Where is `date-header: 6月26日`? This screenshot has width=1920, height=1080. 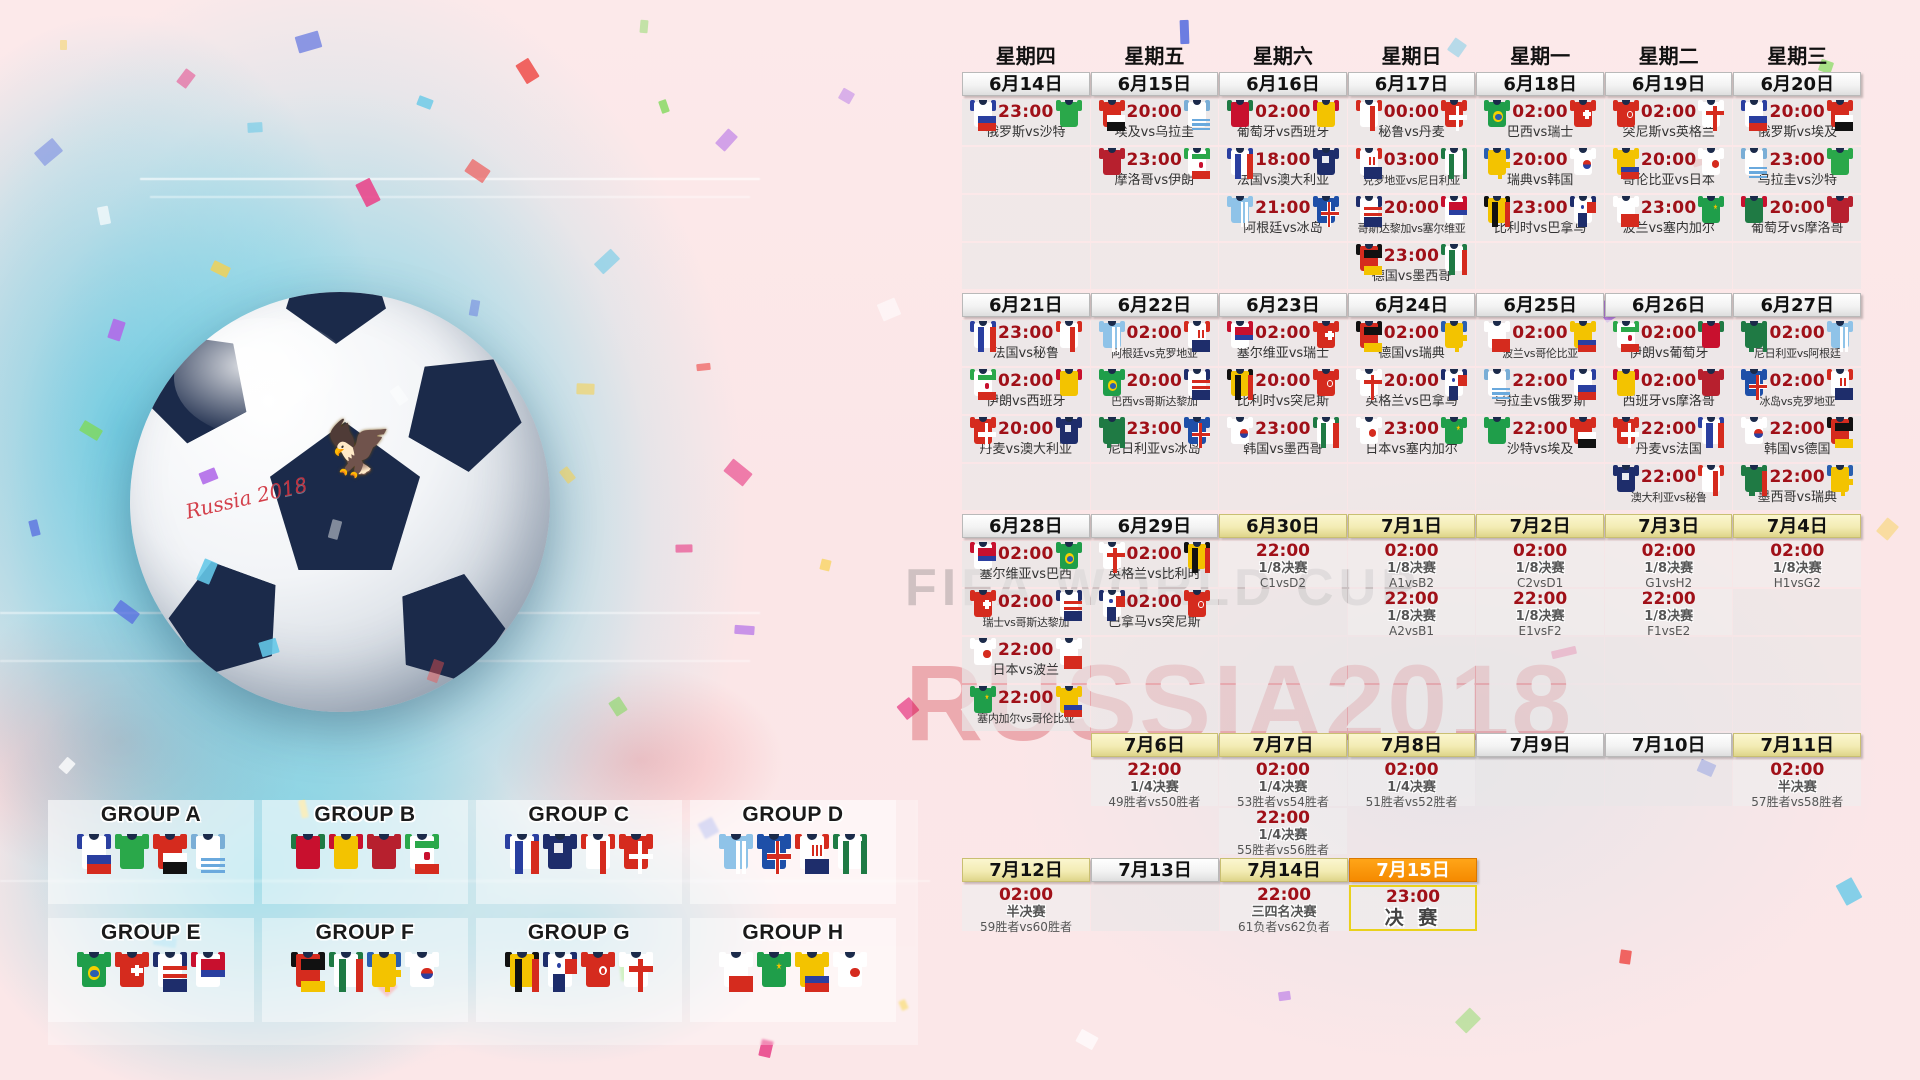 date-header: 6月26日 is located at coordinates (1668, 305).